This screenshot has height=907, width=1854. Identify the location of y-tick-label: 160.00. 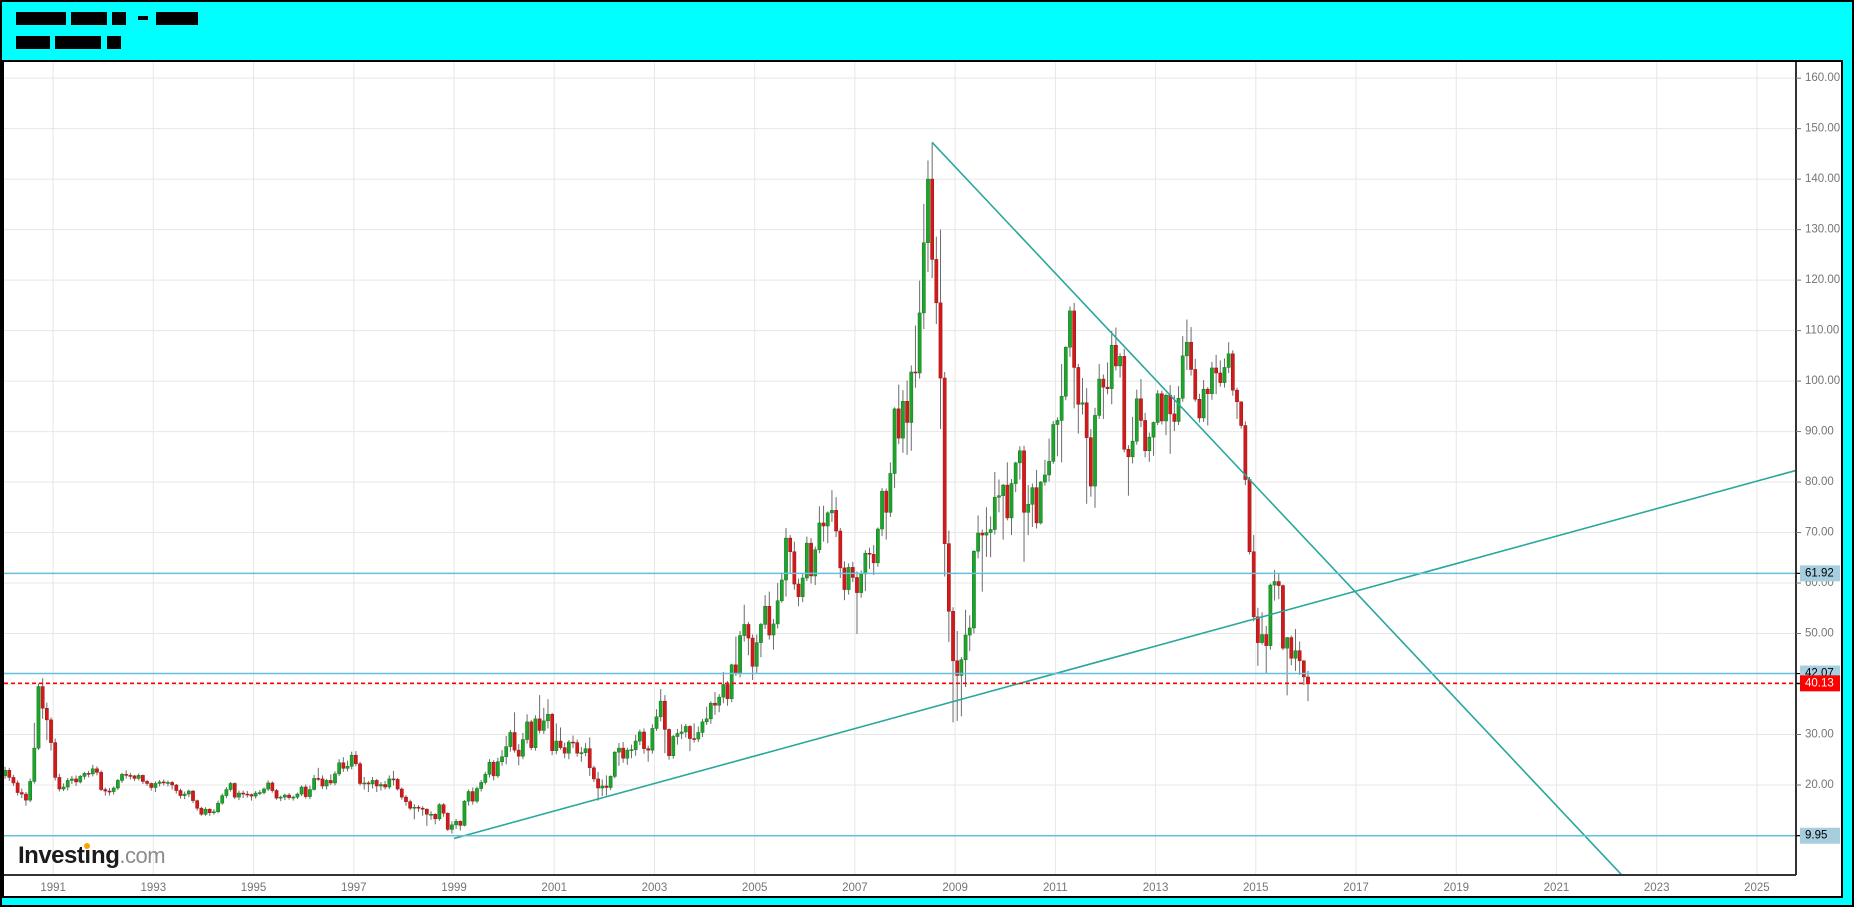
(1822, 78).